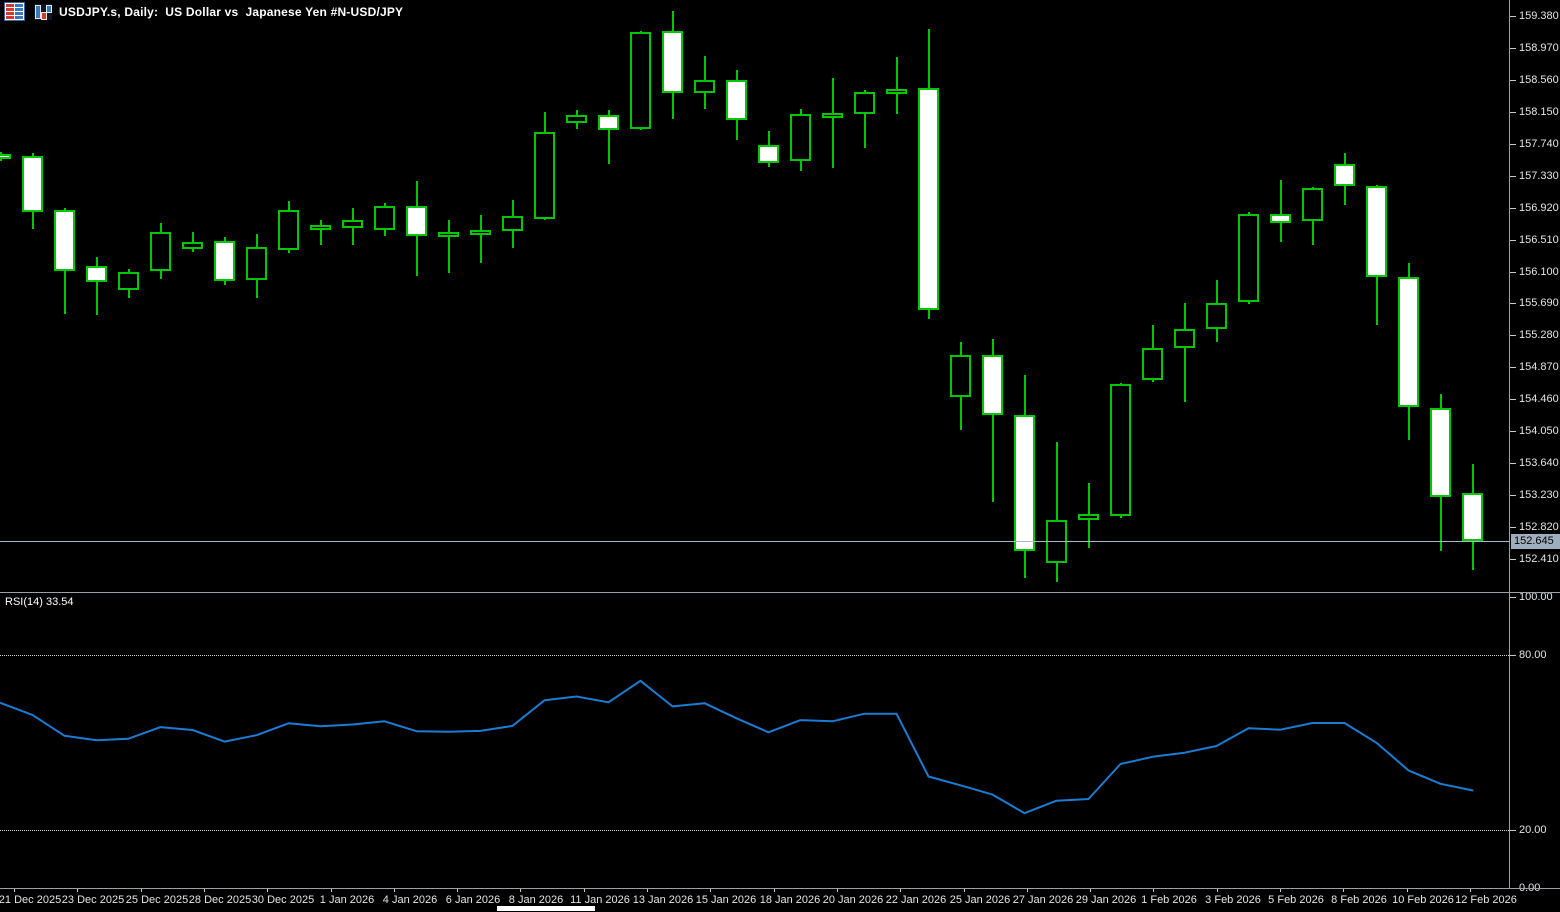 This screenshot has width=1560, height=912. What do you see at coordinates (1106, 900) in the screenshot?
I see `date-label: 29 Jan 2026` at bounding box center [1106, 900].